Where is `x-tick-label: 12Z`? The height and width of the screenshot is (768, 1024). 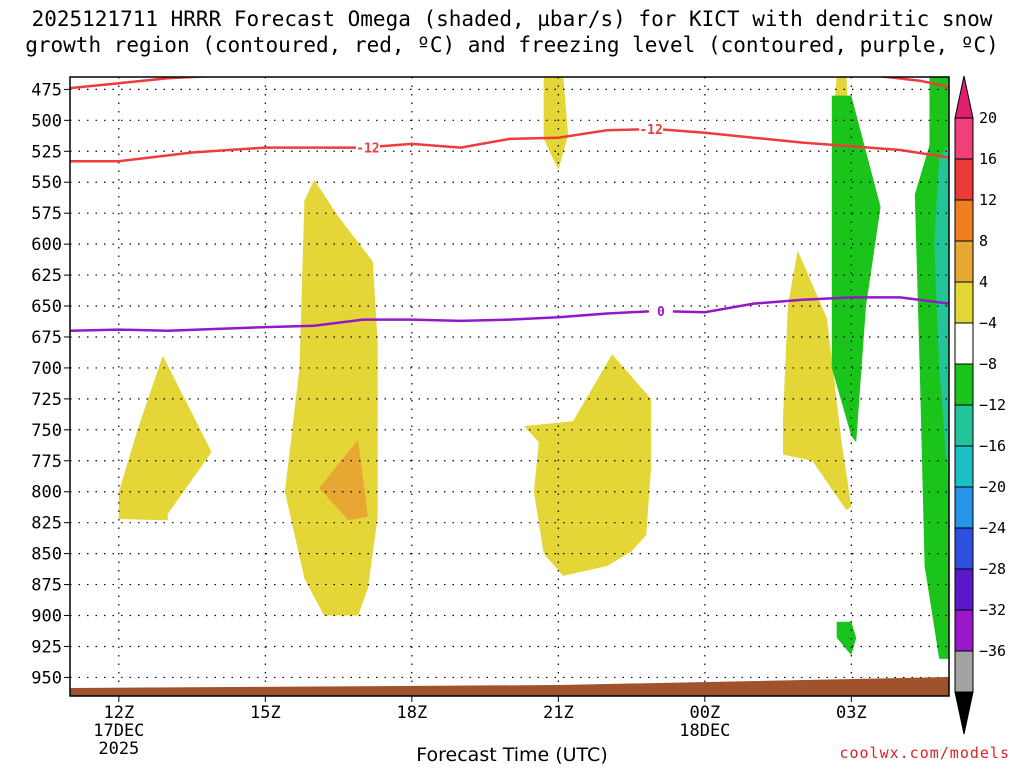 x-tick-label: 12Z is located at coordinates (118, 713).